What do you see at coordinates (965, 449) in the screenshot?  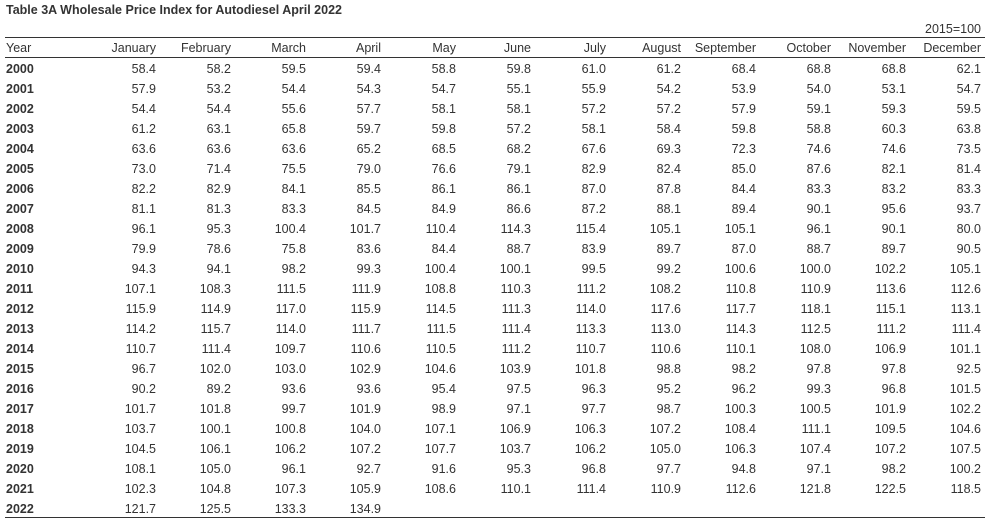 I see `index-value: 107.5` at bounding box center [965, 449].